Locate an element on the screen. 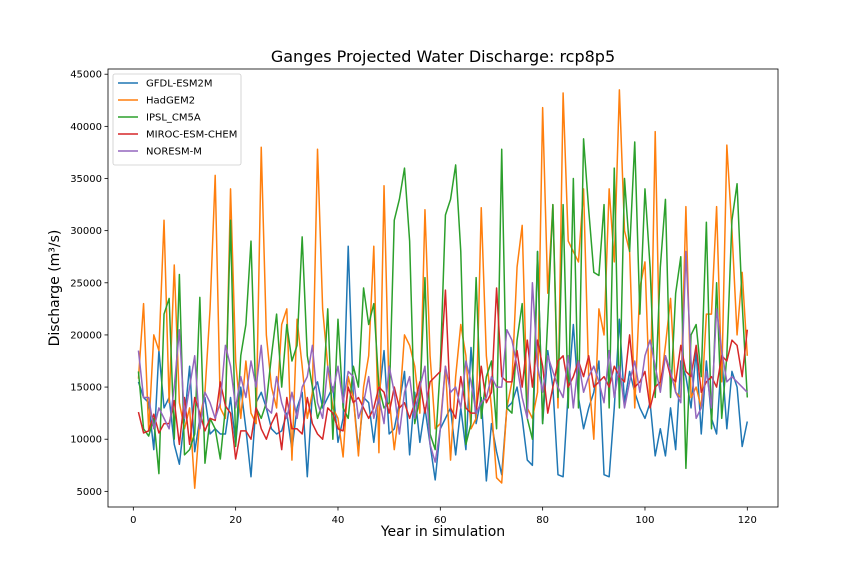 Image resolution: width=864 pixels, height=576 pixels. x-tick-label: 120 is located at coordinates (747, 520).